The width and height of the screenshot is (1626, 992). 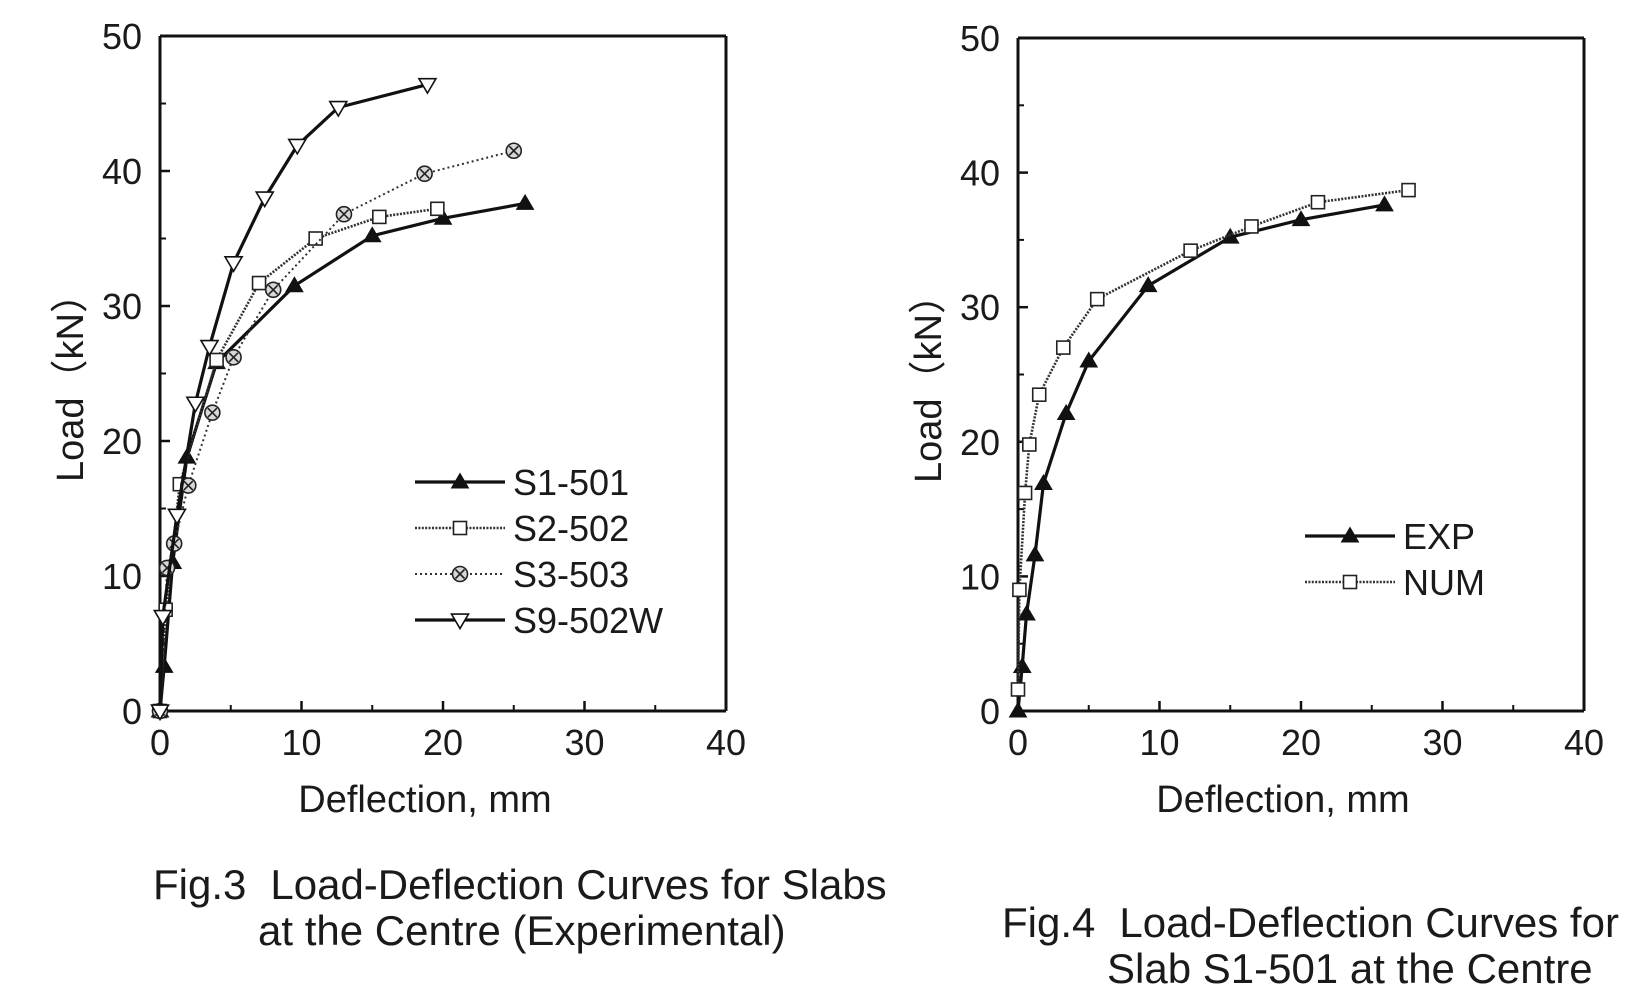 I want to click on legend-label: S1-501, so click(x=571, y=482).